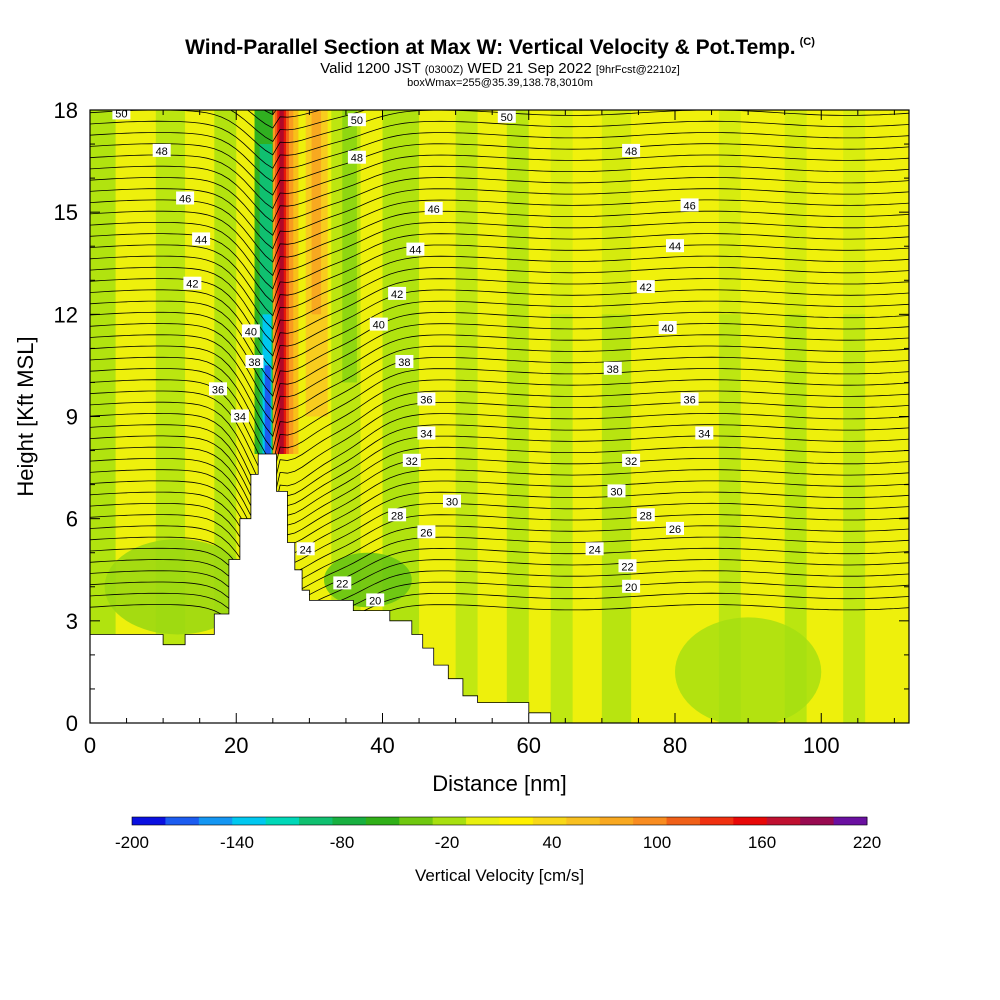 The image size is (1000, 1000). I want to click on y-tick-label: 12, so click(66, 314).